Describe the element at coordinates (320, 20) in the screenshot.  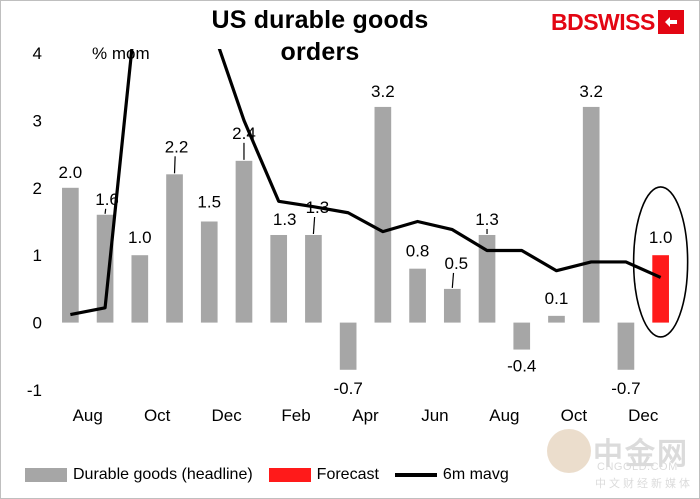
I see `chart-title-line-1: US durable goods` at that location.